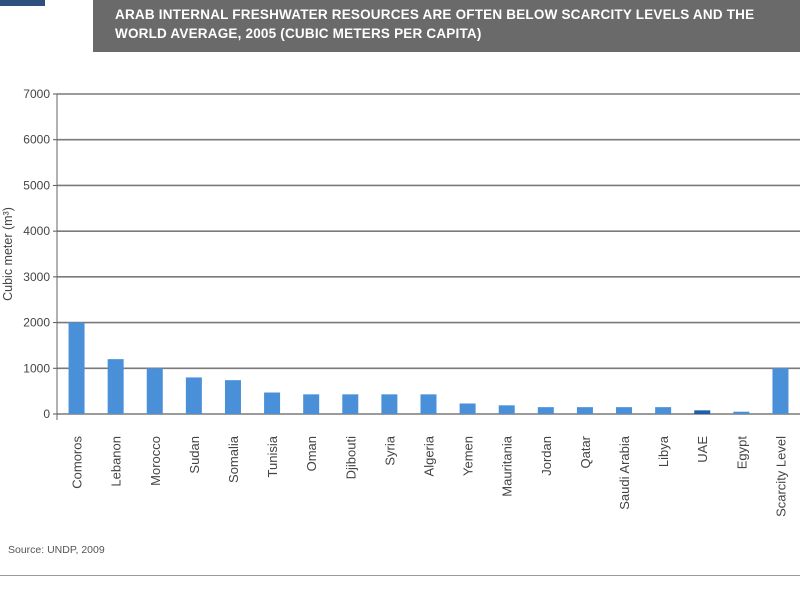 The width and height of the screenshot is (800, 600). I want to click on x-tick-label: Jordan, so click(546, 456).